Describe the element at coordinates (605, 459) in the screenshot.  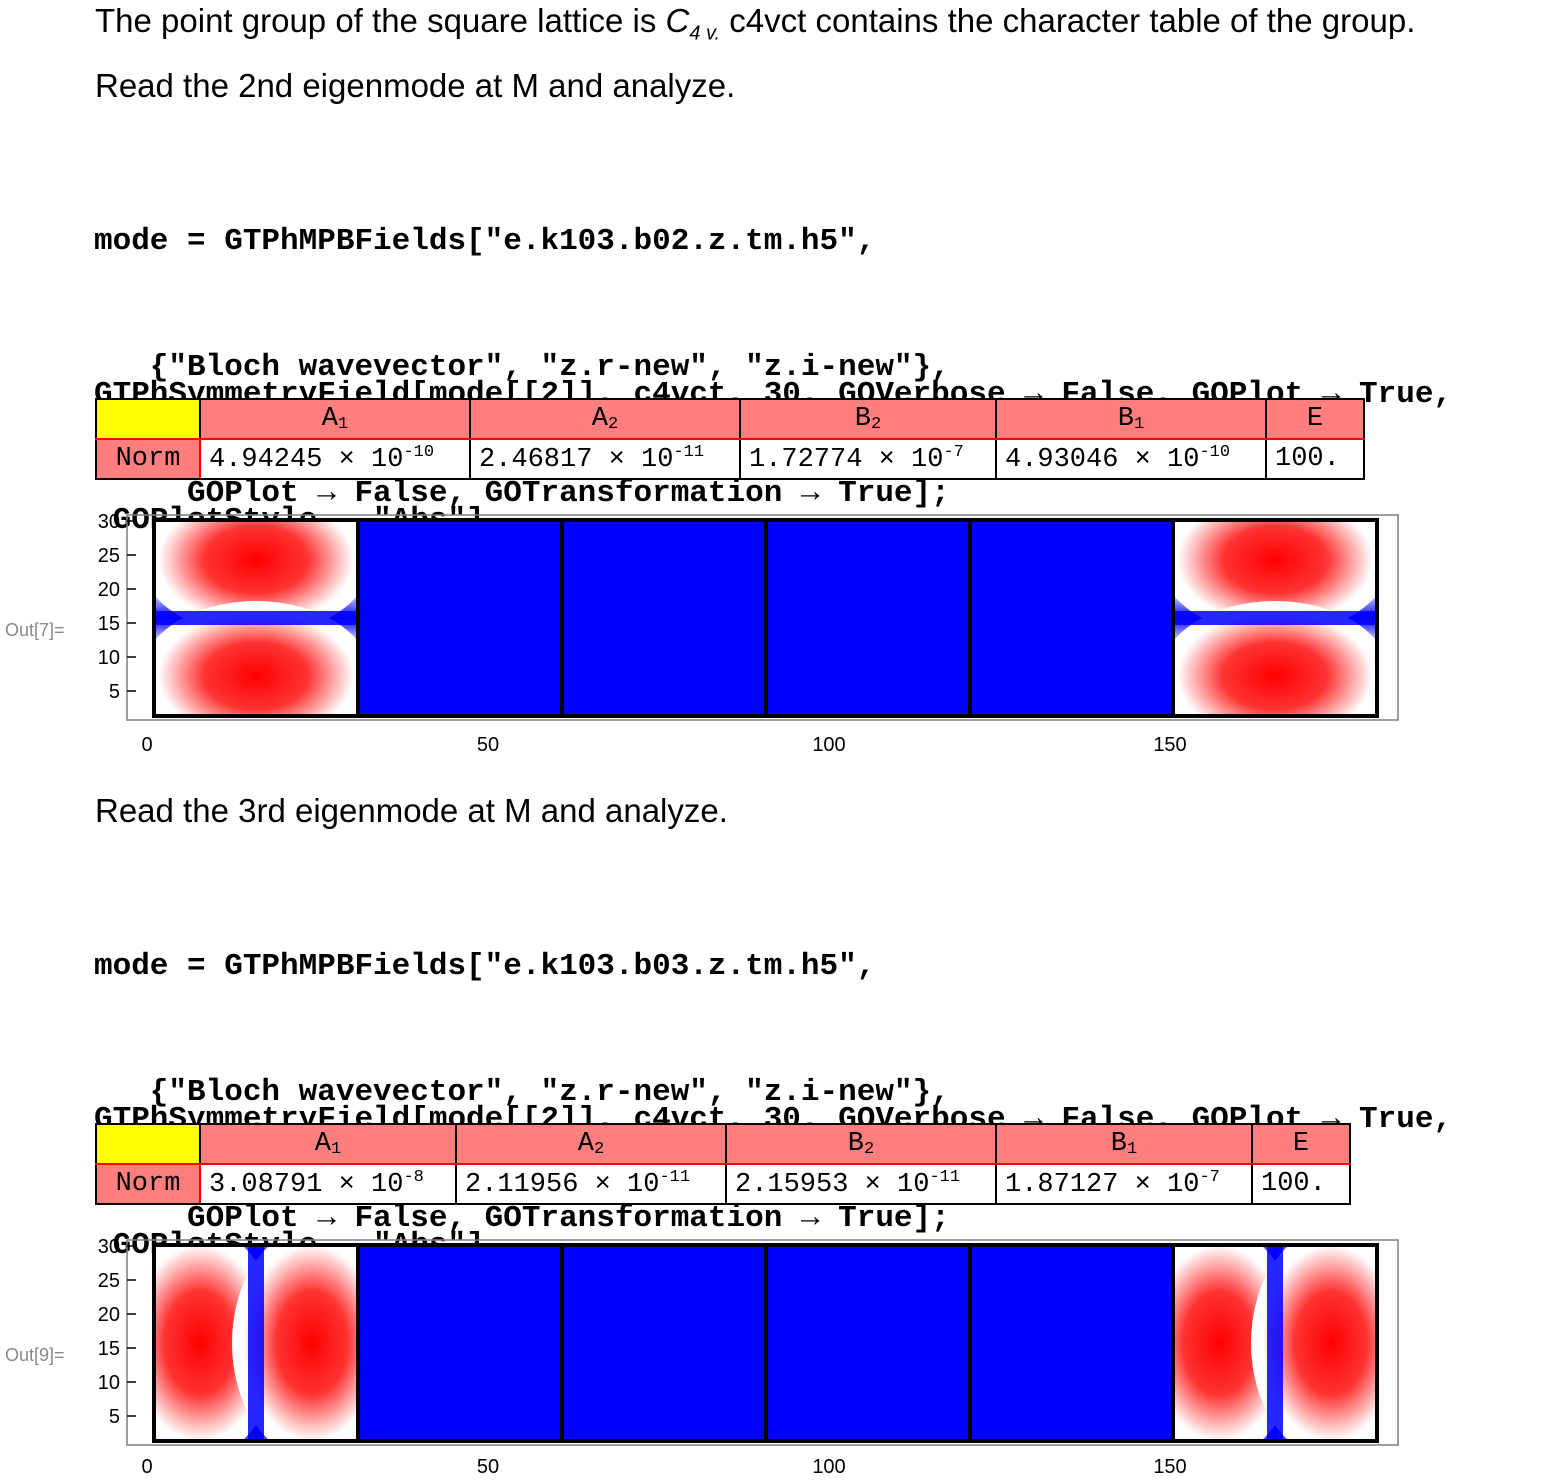
I see `value-cell: 2.46817 × 10-11` at that location.